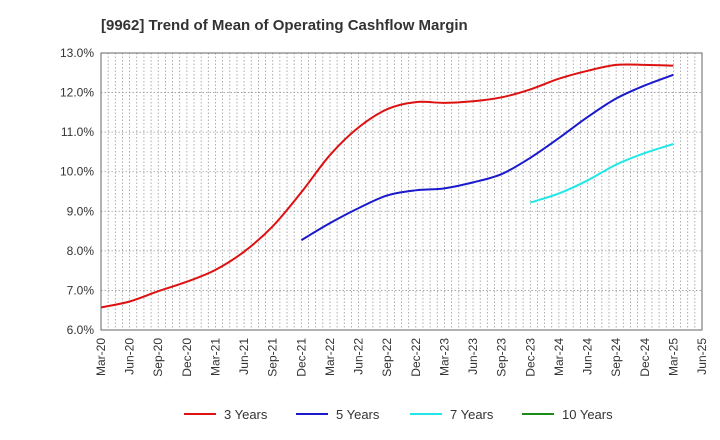 The height and width of the screenshot is (440, 720). I want to click on x-tick-label: Sep-24, so click(616, 357).